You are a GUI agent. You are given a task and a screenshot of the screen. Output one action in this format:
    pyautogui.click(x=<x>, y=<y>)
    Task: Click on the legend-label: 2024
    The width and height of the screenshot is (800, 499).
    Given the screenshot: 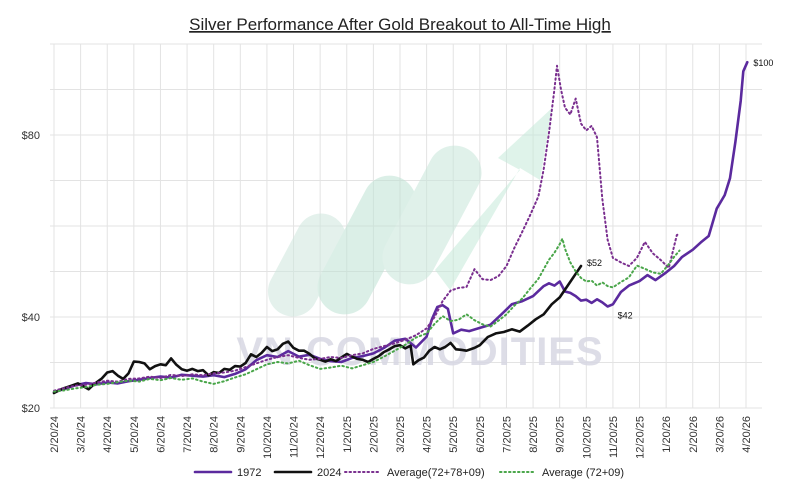 What is the action you would take?
    pyautogui.click(x=329, y=473)
    